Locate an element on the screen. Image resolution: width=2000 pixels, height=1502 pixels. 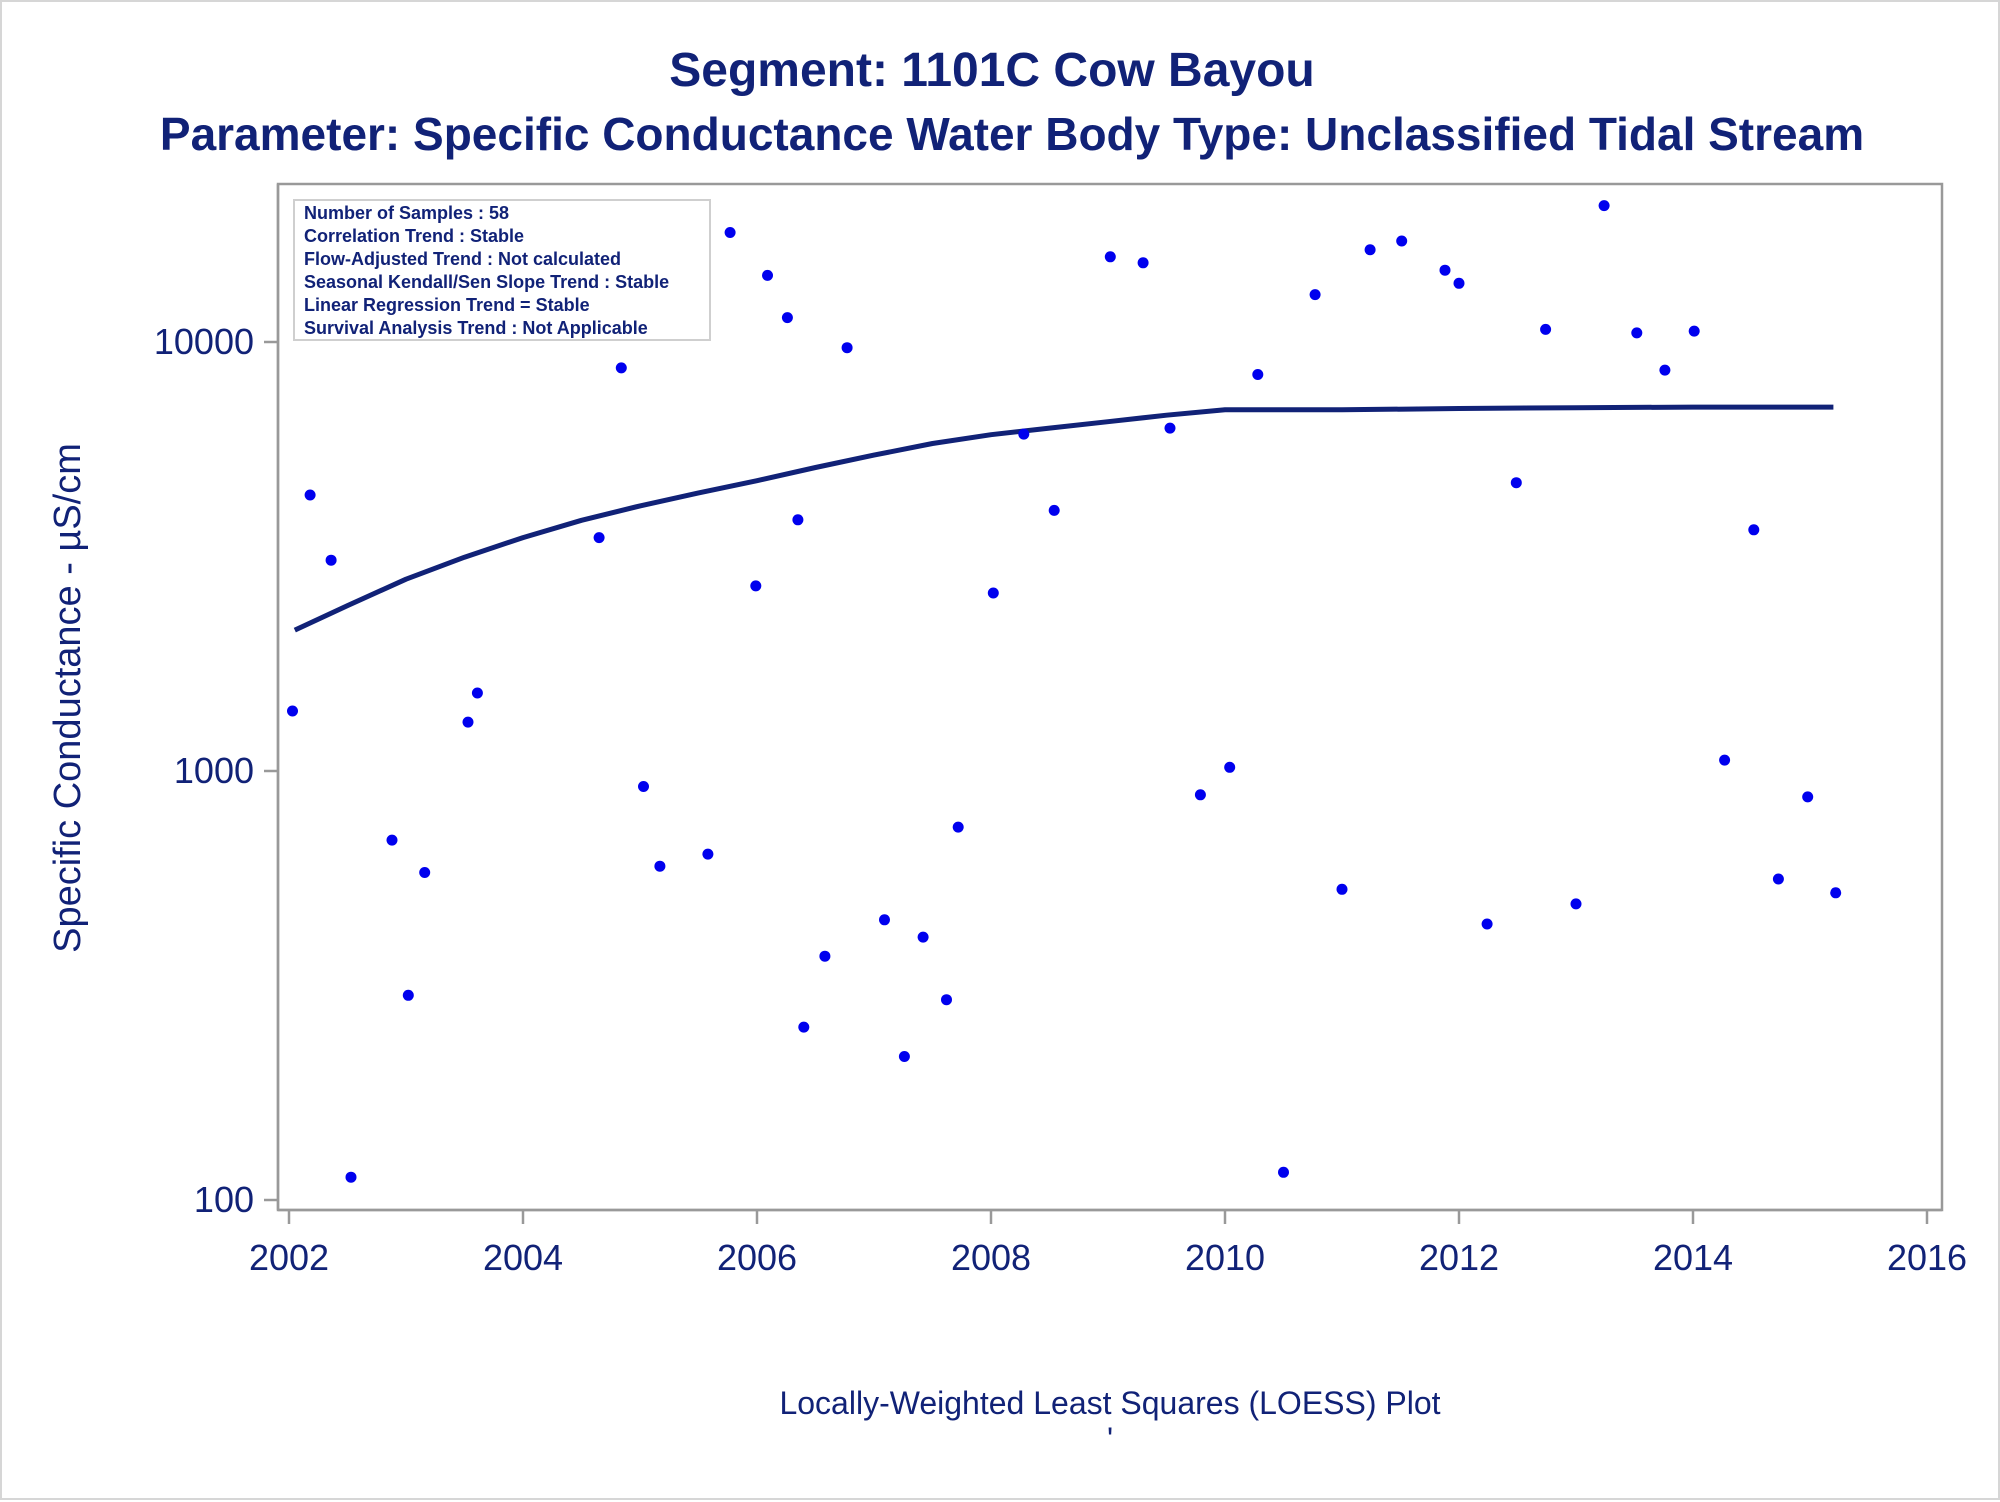
info-box-line: Number of Samples : 58 is located at coordinates (406, 213).